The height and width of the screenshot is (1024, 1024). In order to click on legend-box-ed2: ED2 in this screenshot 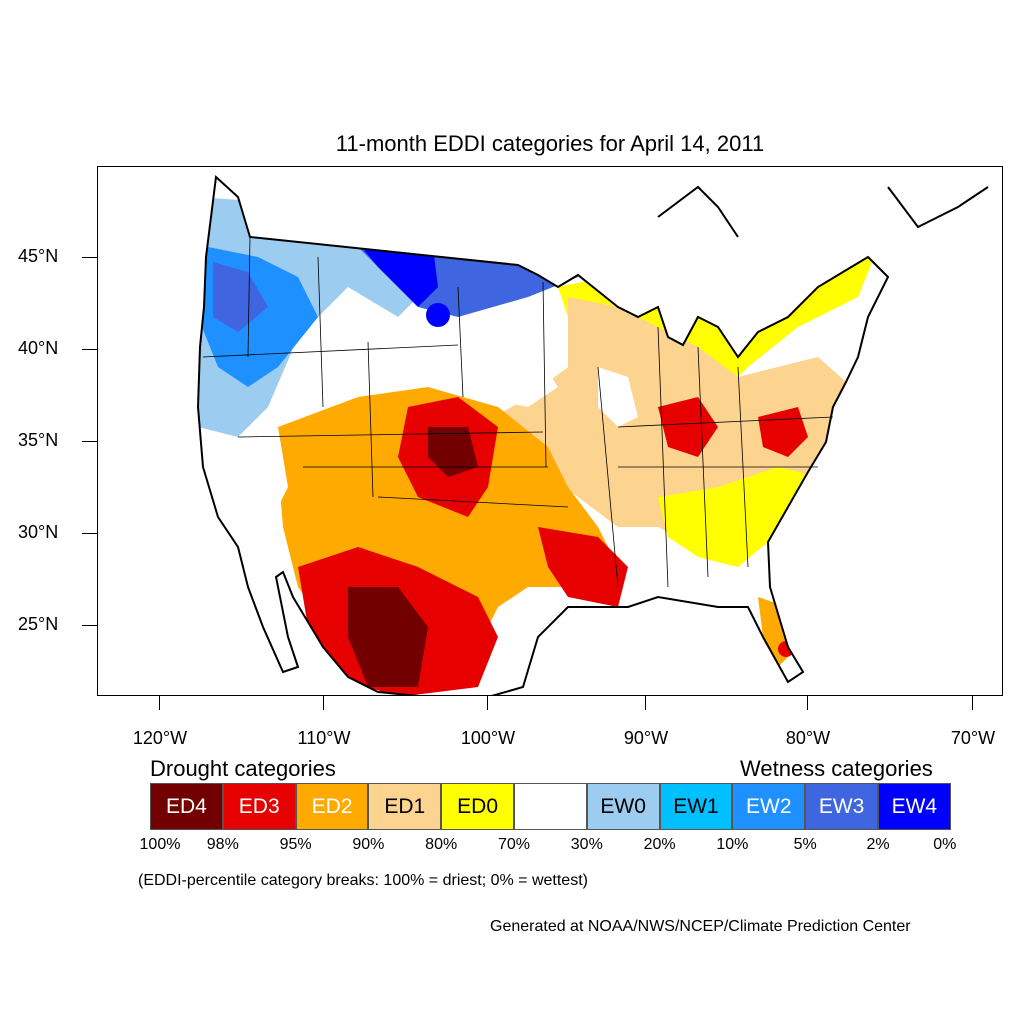, I will do `click(332, 806)`.